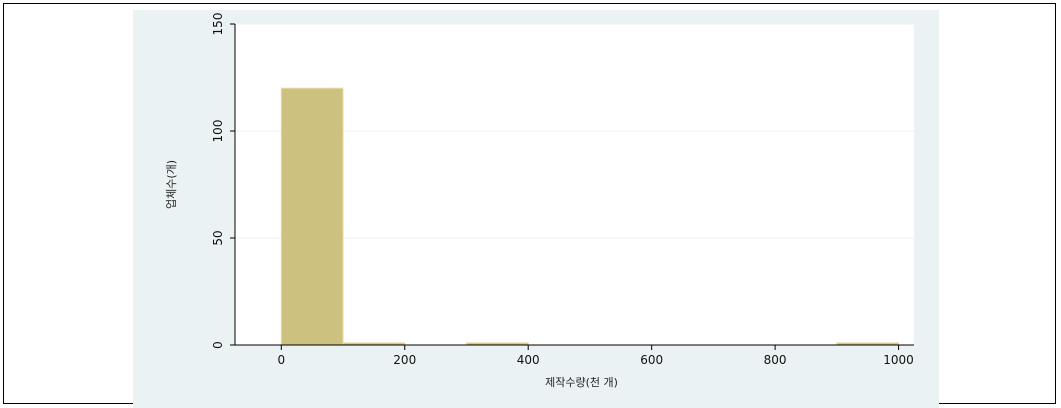 The height and width of the screenshot is (408, 1061). What do you see at coordinates (775, 360) in the screenshot?
I see `x-tick-label: 800` at bounding box center [775, 360].